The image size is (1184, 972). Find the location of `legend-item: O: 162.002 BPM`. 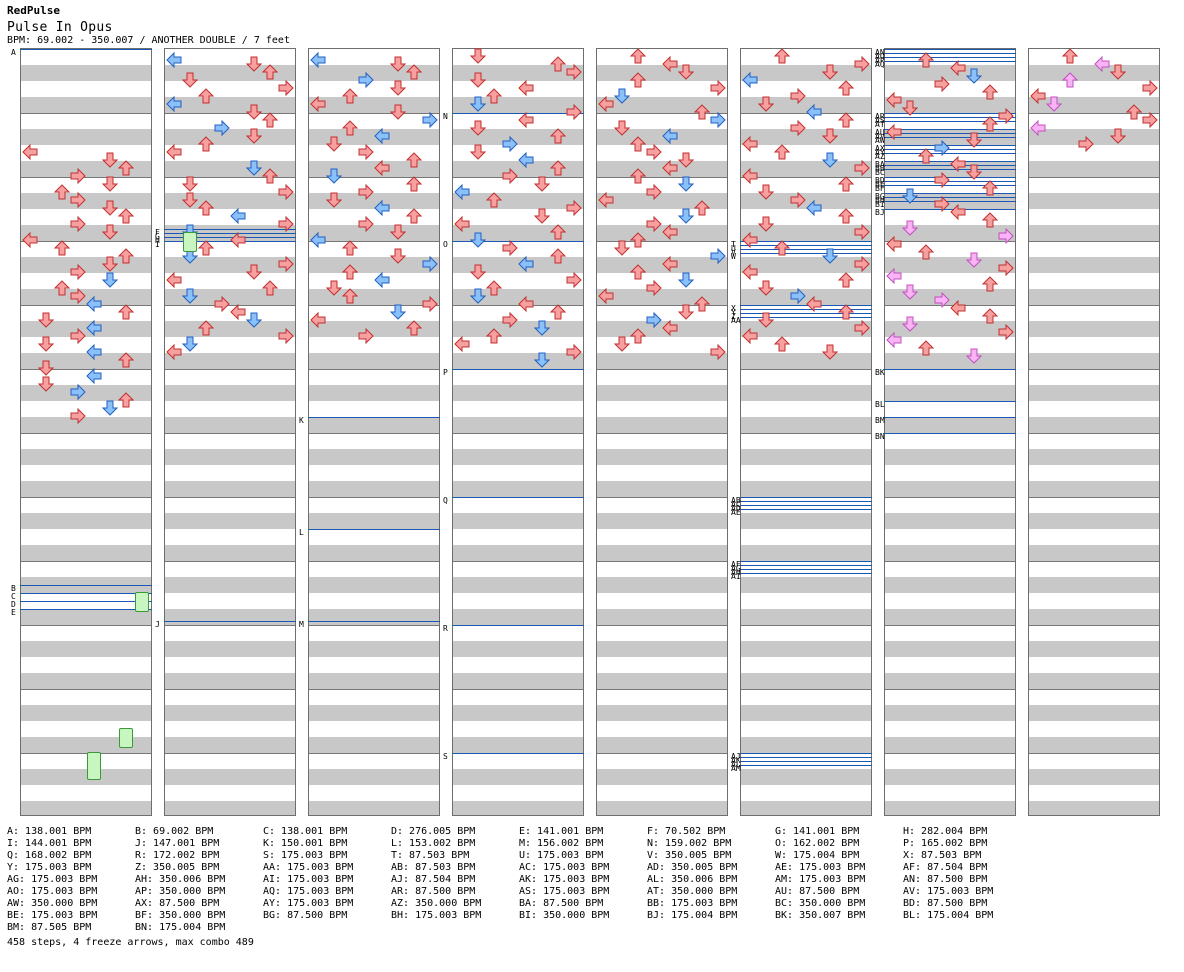

legend-item: O: 162.002 BPM is located at coordinates (817, 843).